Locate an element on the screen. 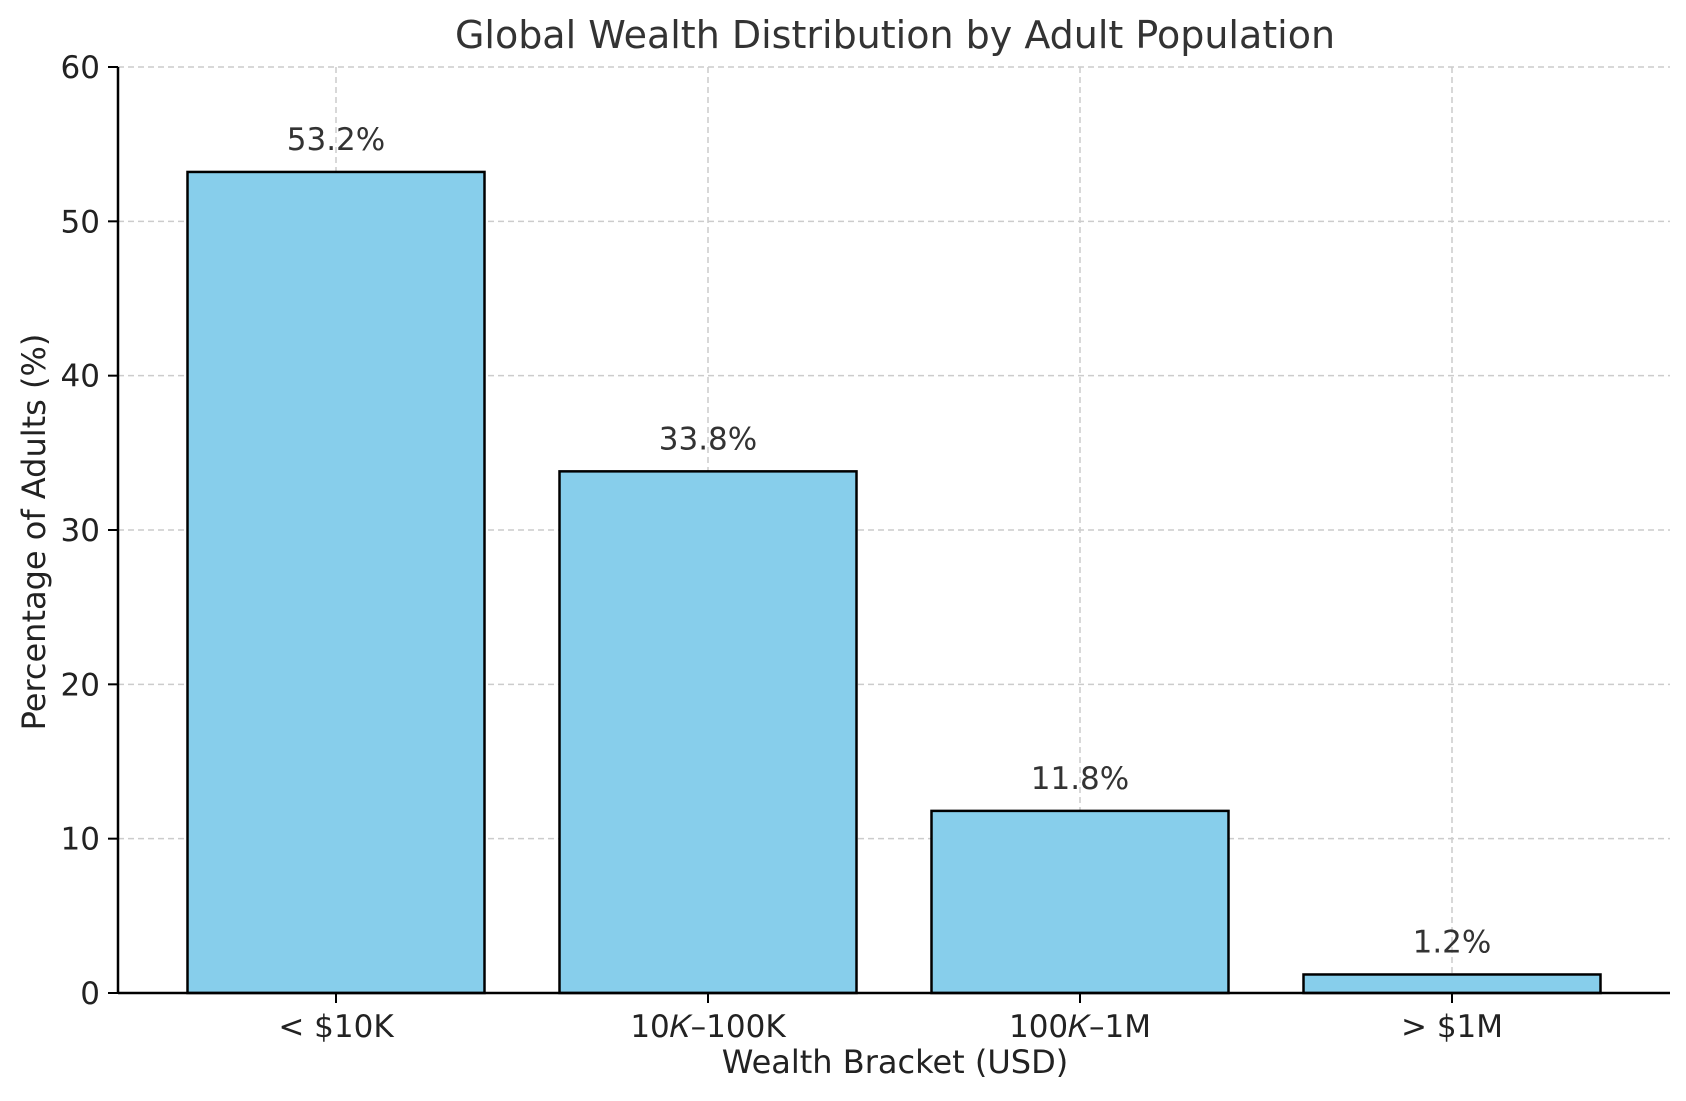 The height and width of the screenshot is (1101, 1686). data-label: 53.2% is located at coordinates (336, 140).